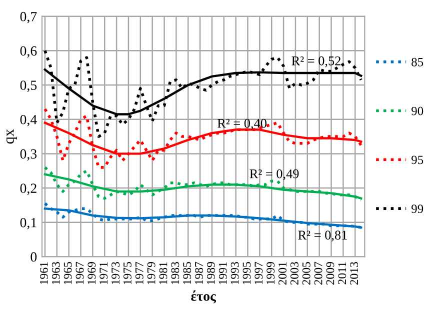  Describe the element at coordinates (28, 155) in the screenshot. I see `y-tick-label: 0,3` at that location.